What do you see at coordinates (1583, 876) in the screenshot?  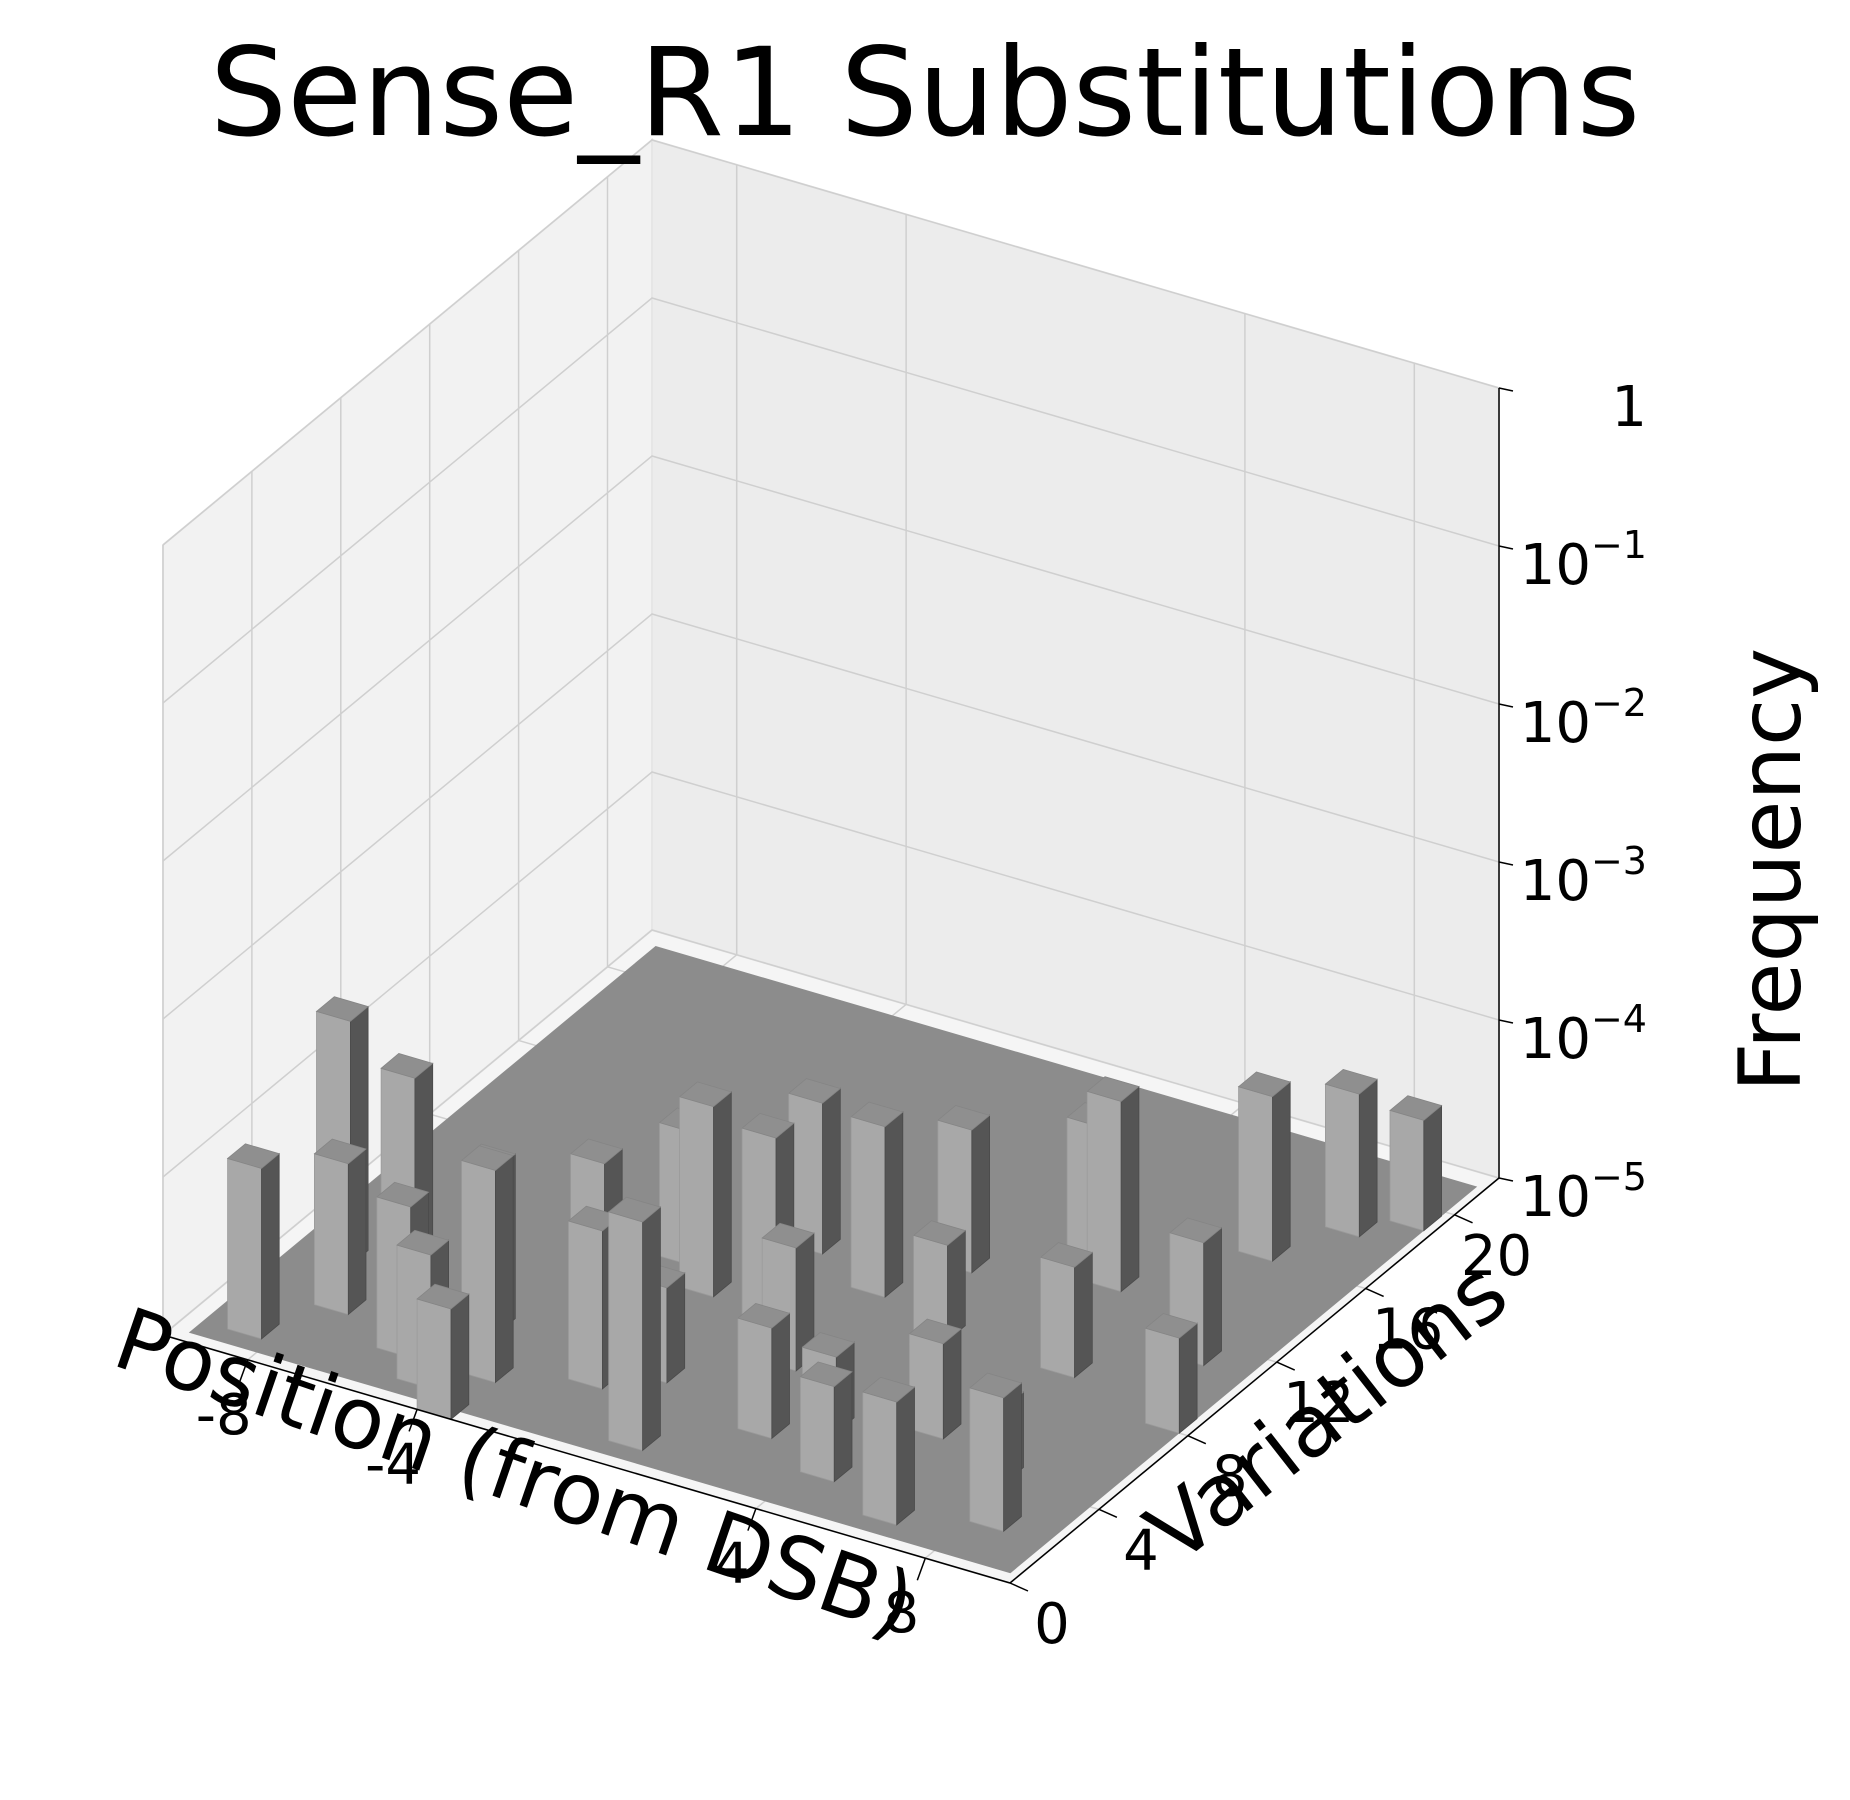 I see `z-tick-label: 10⁻³` at bounding box center [1583, 876].